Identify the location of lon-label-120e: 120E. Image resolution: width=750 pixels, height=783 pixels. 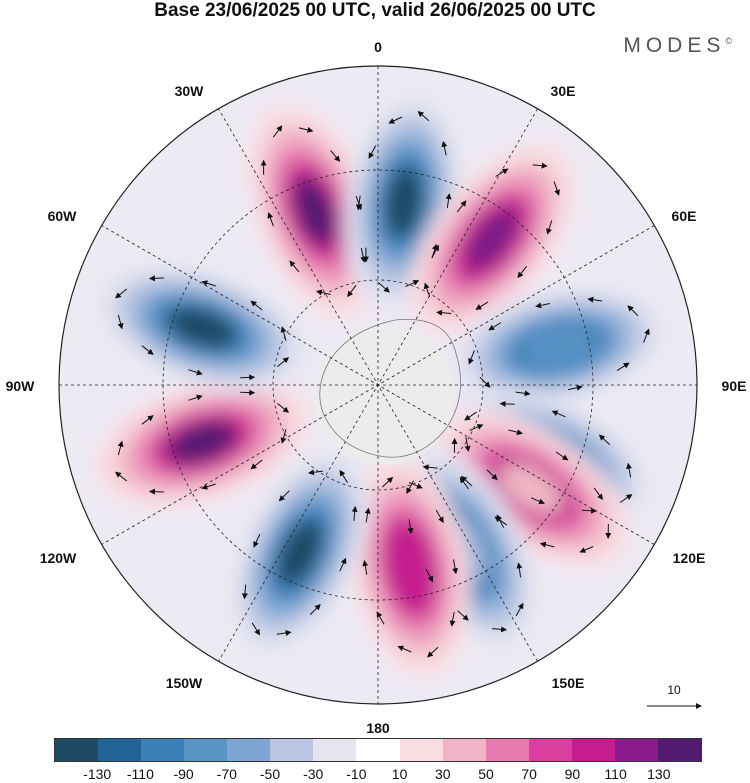
(689, 558).